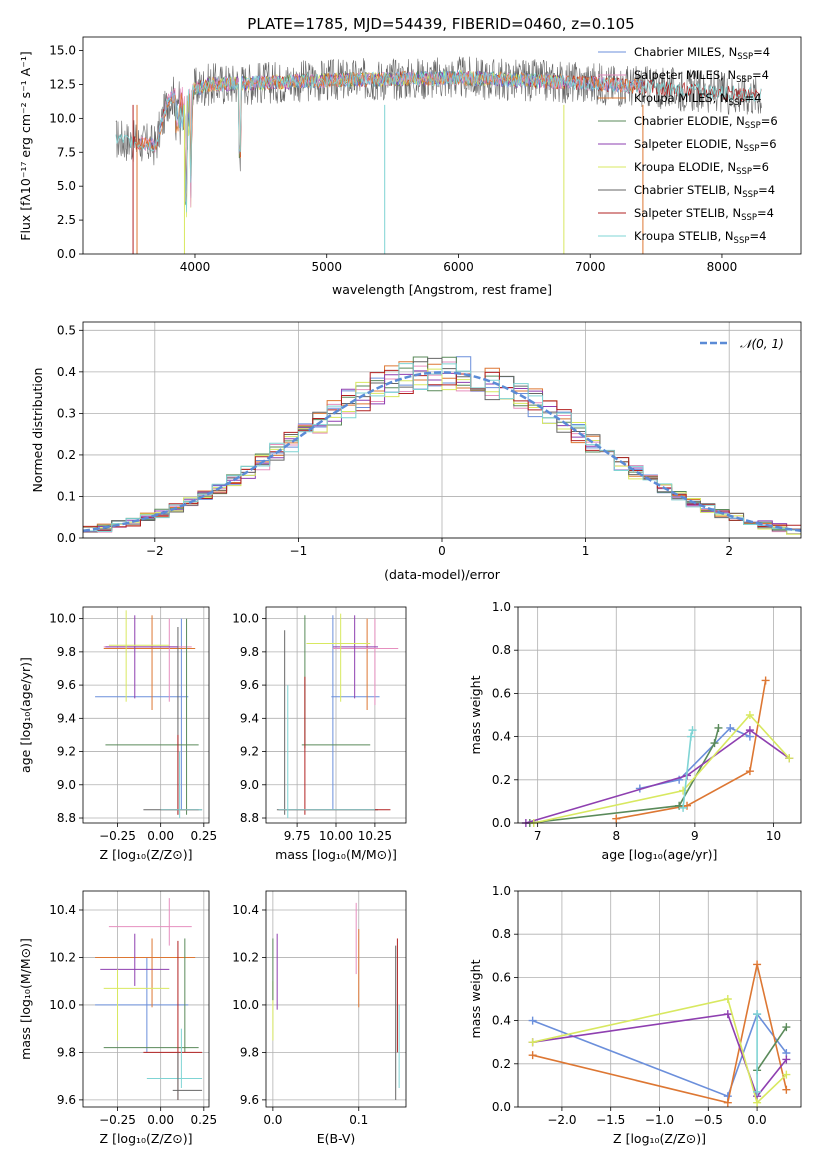  Describe the element at coordinates (501, 1107) in the screenshot. I see `y-tick-label: 0.0` at that location.